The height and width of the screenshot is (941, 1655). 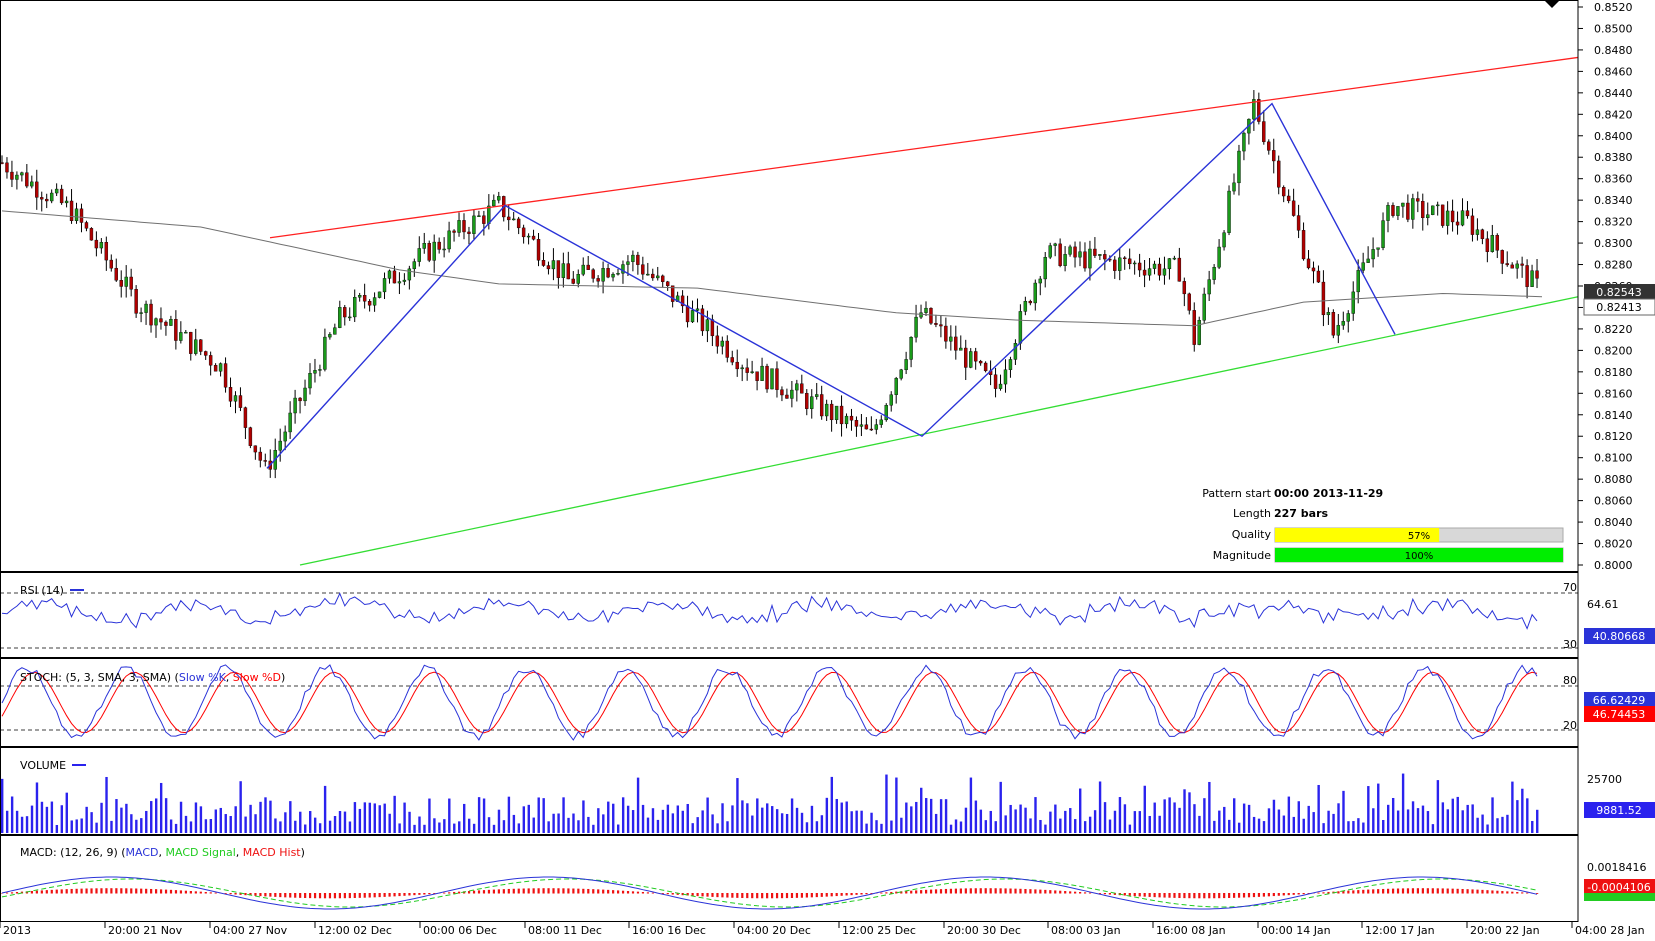 What do you see at coordinates (1301, 513) in the screenshot?
I see `length-value: 227 bars` at bounding box center [1301, 513].